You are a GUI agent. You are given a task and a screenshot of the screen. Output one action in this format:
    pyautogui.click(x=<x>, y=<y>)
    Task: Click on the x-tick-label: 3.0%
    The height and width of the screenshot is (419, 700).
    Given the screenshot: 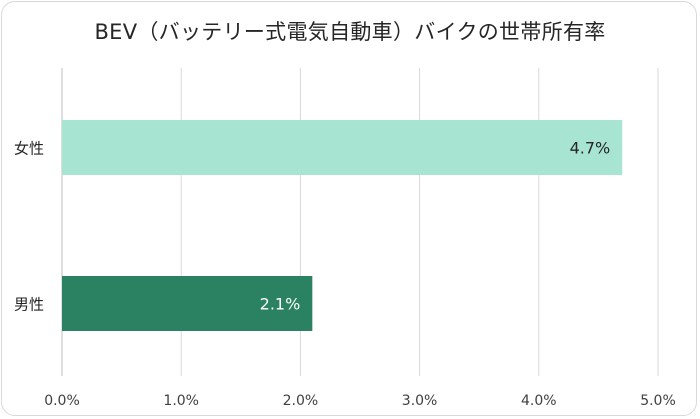 What is the action you would take?
    pyautogui.click(x=420, y=401)
    